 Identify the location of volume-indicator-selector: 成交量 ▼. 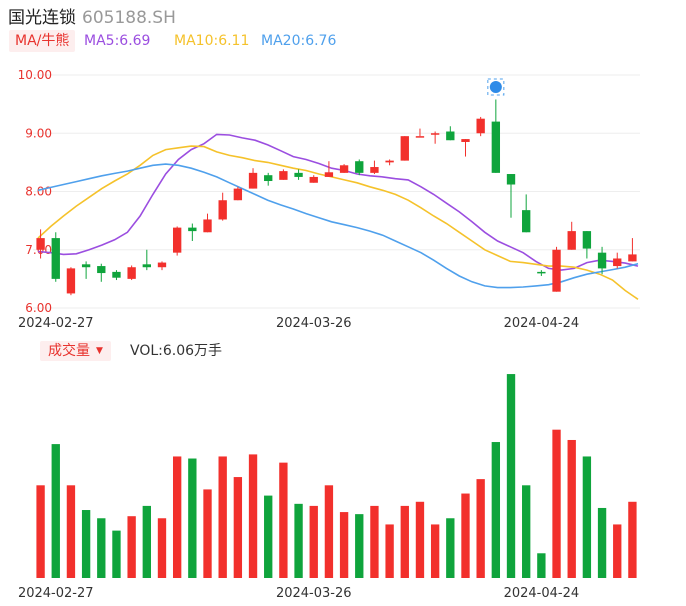
(75, 351).